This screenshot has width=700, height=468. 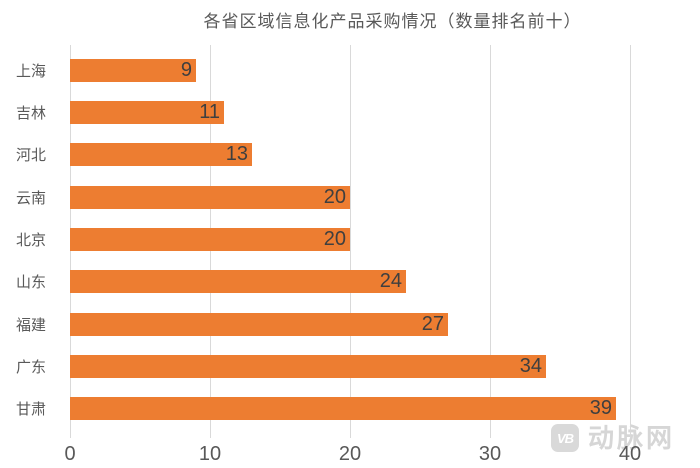 What do you see at coordinates (147, 112) in the screenshot?
I see `bar: 11` at bounding box center [147, 112].